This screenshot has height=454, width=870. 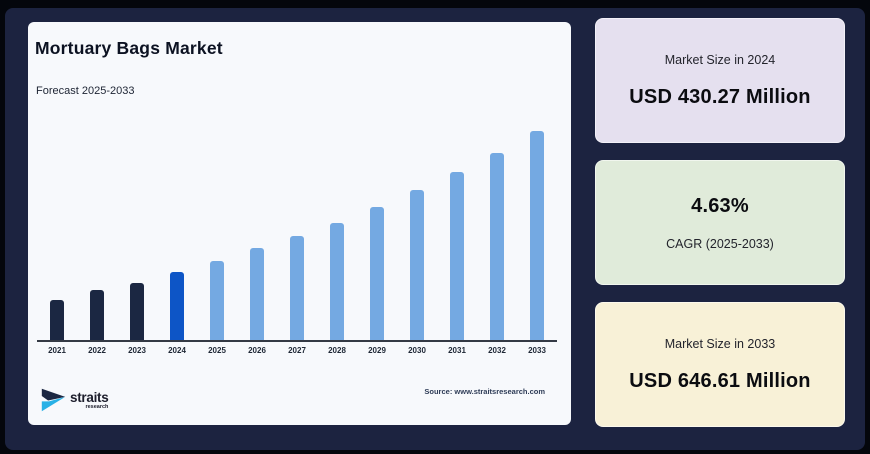 What do you see at coordinates (457, 350) in the screenshot?
I see `x-tick-label: 2031` at bounding box center [457, 350].